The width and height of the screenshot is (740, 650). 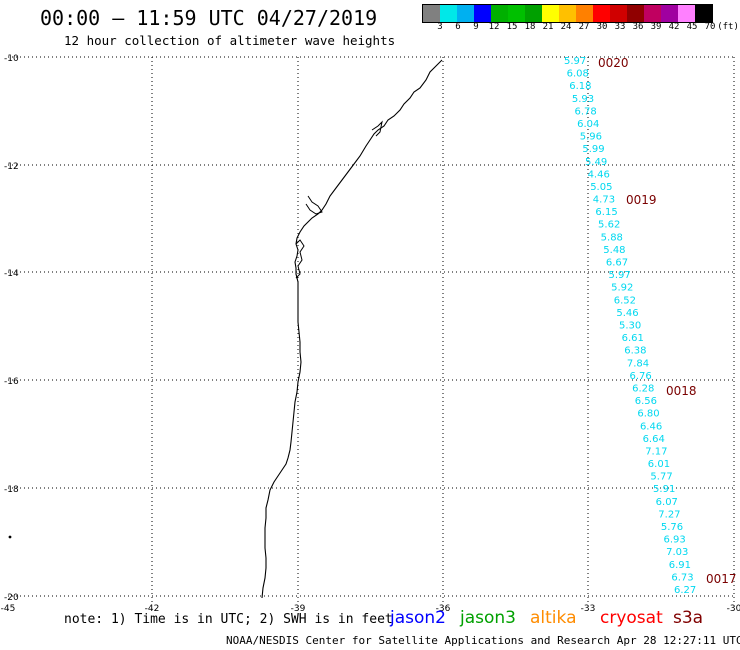 I want to click on wave-height-value: 5.49, so click(x=596, y=162).